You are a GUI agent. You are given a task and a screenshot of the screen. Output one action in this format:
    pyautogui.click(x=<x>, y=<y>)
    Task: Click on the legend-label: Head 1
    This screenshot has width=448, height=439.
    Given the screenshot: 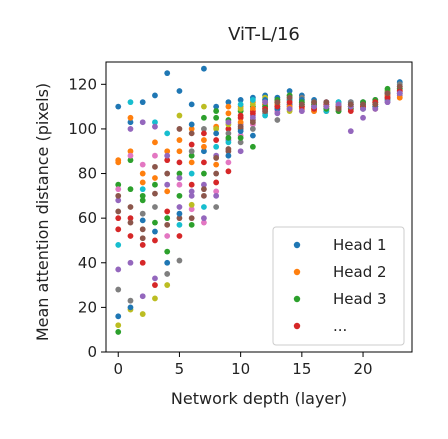 What is the action you would take?
    pyautogui.click(x=360, y=245)
    